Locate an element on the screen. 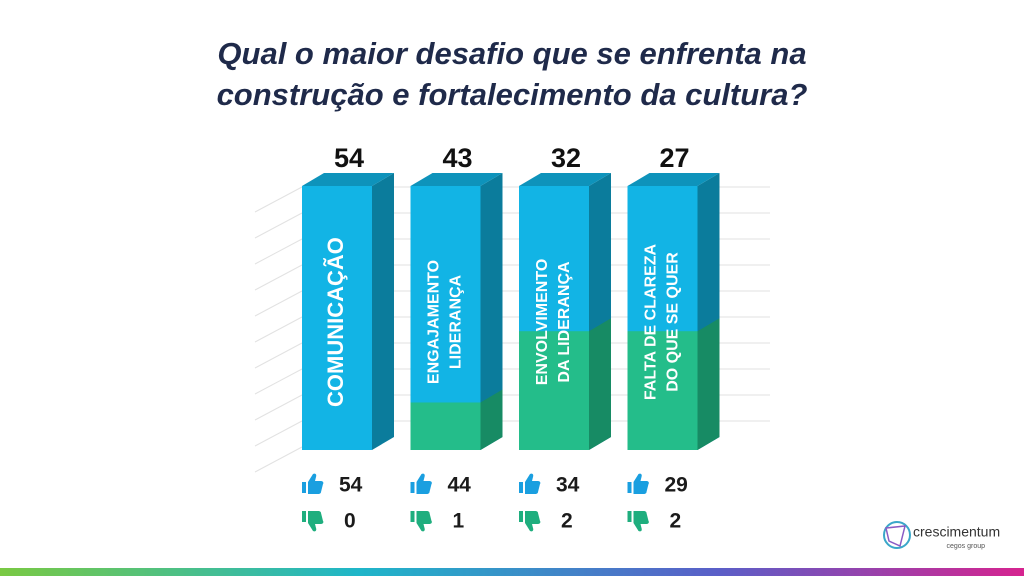 This screenshot has width=1024, height=576. value-label: 27 is located at coordinates (674, 158).